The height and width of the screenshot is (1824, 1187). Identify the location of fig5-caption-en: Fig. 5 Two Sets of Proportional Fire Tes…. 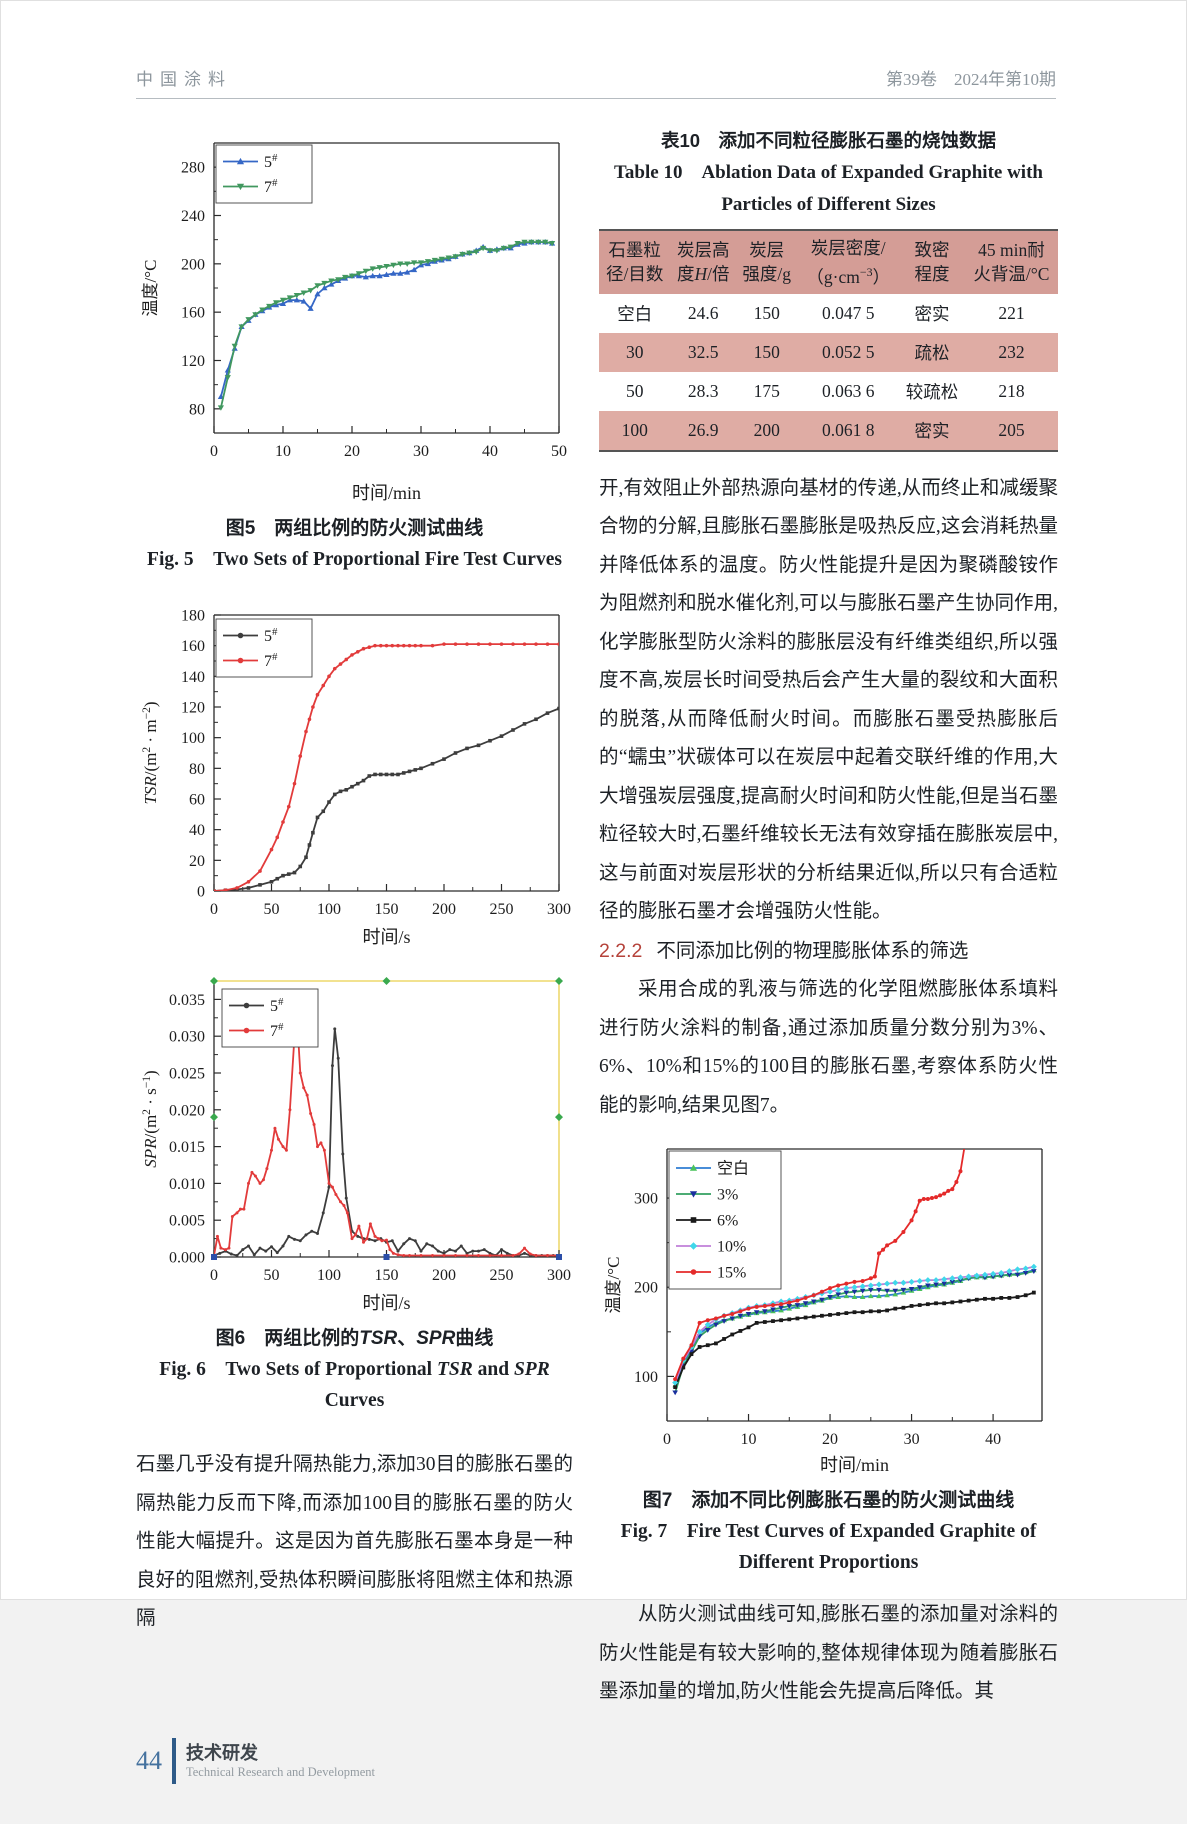
(354, 559).